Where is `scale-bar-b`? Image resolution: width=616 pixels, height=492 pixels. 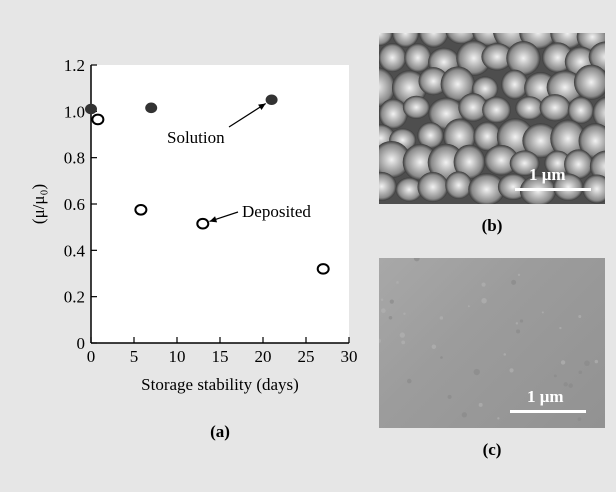
scale-bar-b is located at coordinates (553, 189).